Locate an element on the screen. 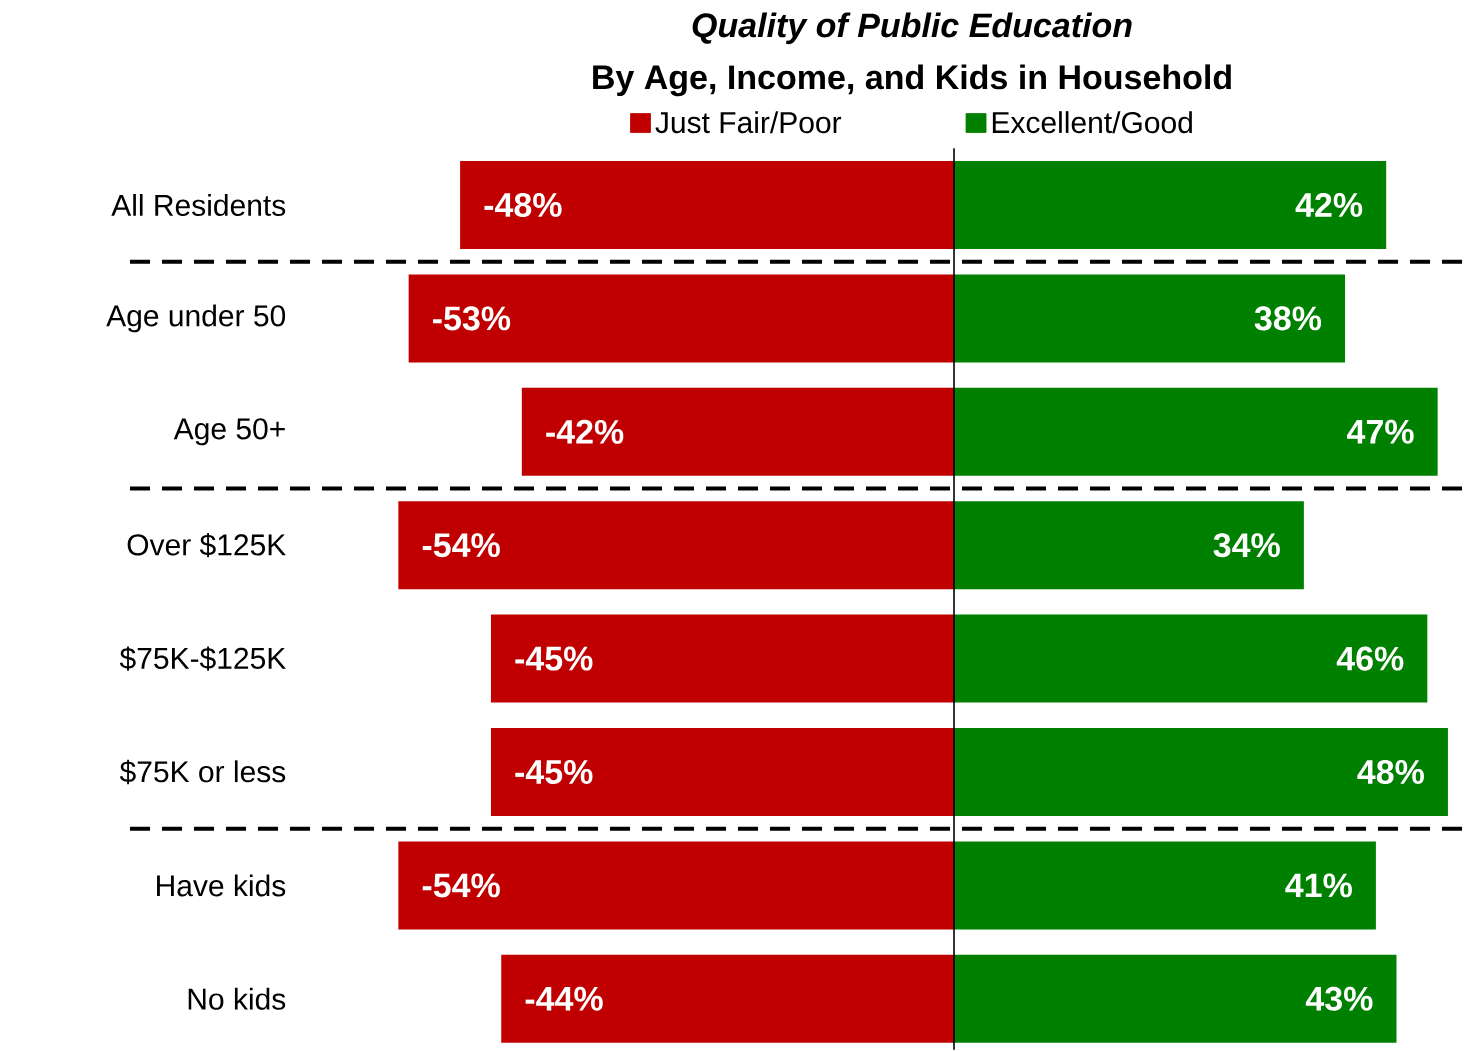 The image size is (1476, 1051). y-tick-label: $75K-$125K is located at coordinates (202, 658).